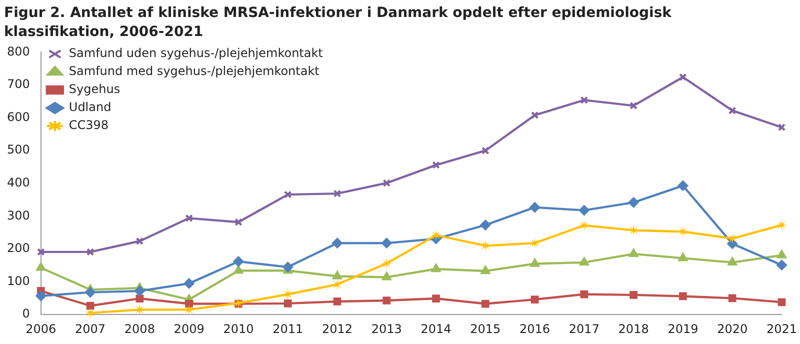 The height and width of the screenshot is (344, 800). Describe the element at coordinates (386, 329) in the screenshot. I see `x-tick-label: 2013` at that location.